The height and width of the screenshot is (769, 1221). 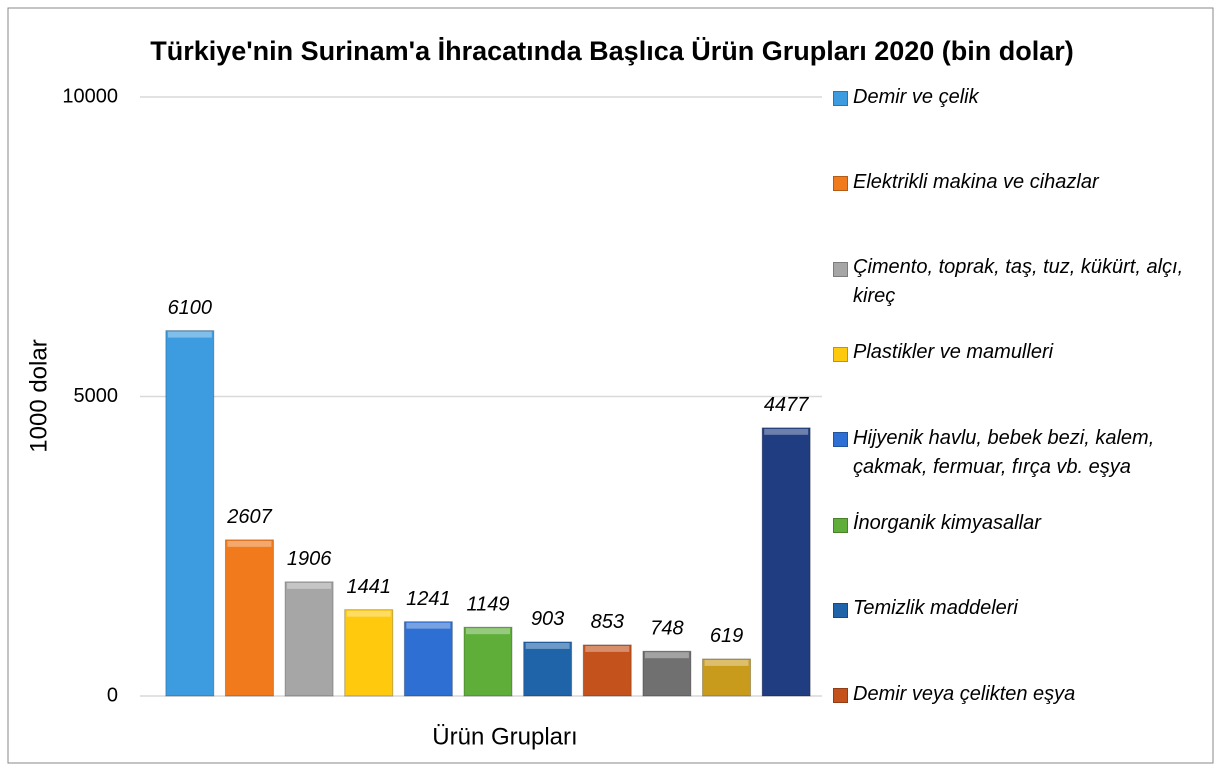 I want to click on value-label: 6100, so click(x=190, y=308).